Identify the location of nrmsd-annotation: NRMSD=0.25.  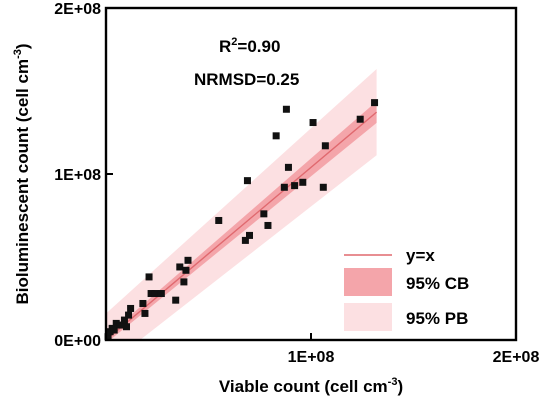
(246, 79).